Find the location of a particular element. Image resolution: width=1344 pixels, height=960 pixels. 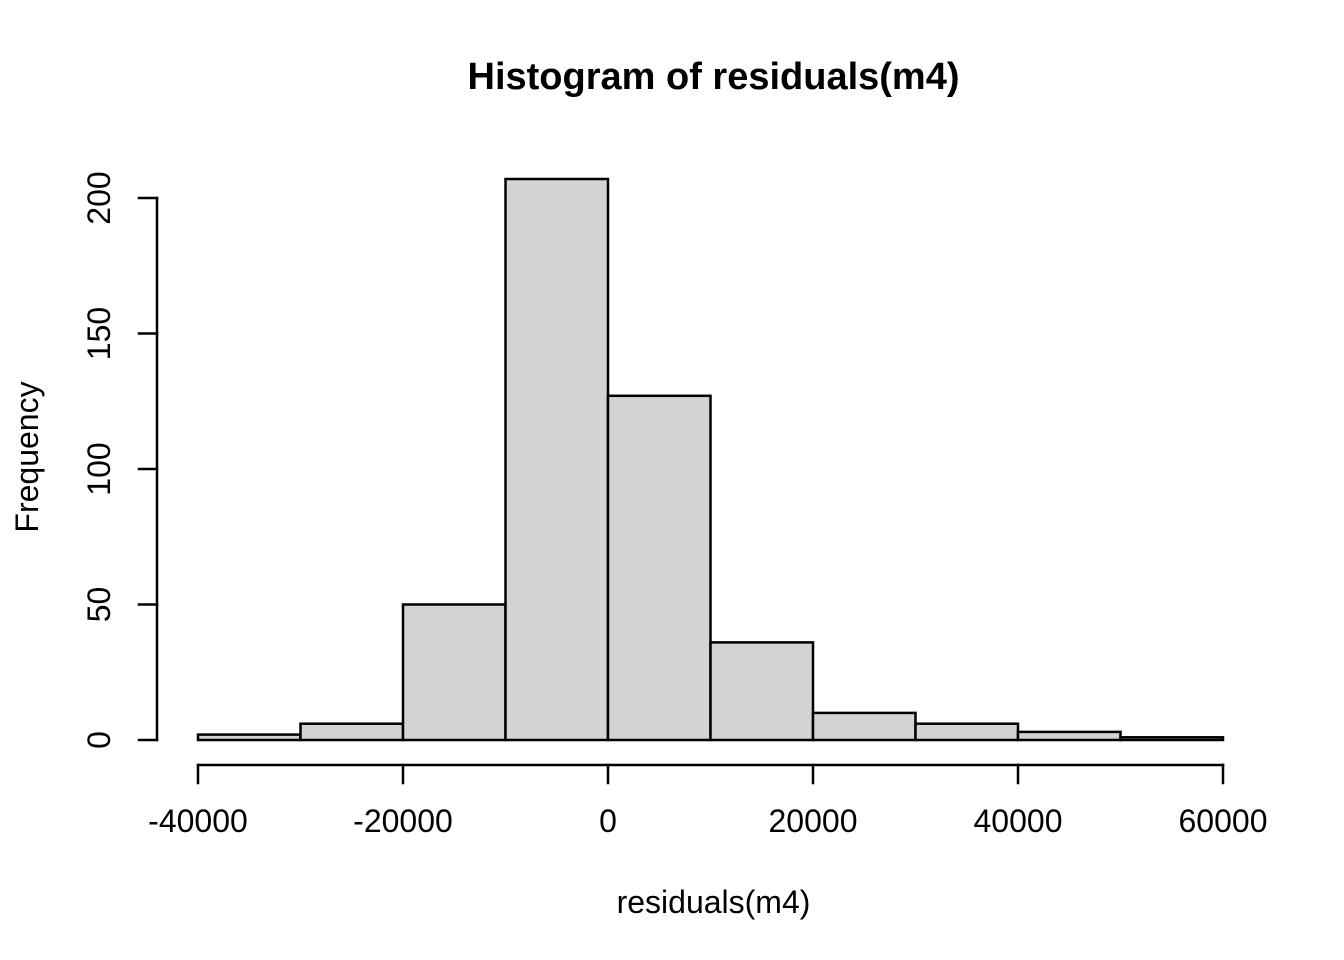

y-tick-label: 50 is located at coordinates (99, 605).